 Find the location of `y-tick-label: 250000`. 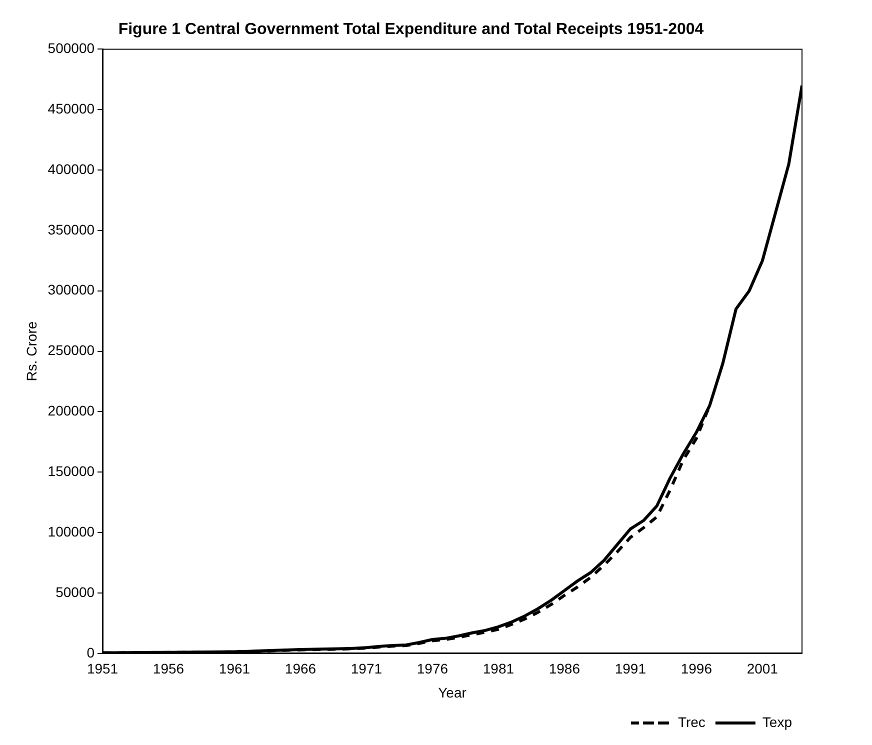

y-tick-label: 250000 is located at coordinates (71, 350).